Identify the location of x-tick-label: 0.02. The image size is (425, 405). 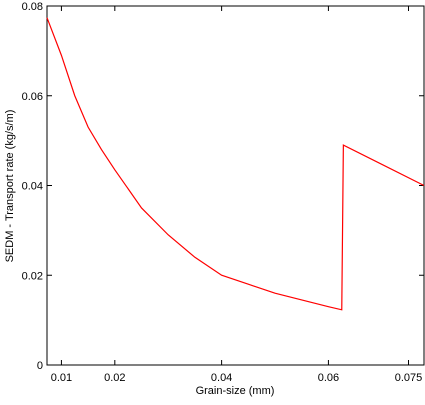
(114, 378).